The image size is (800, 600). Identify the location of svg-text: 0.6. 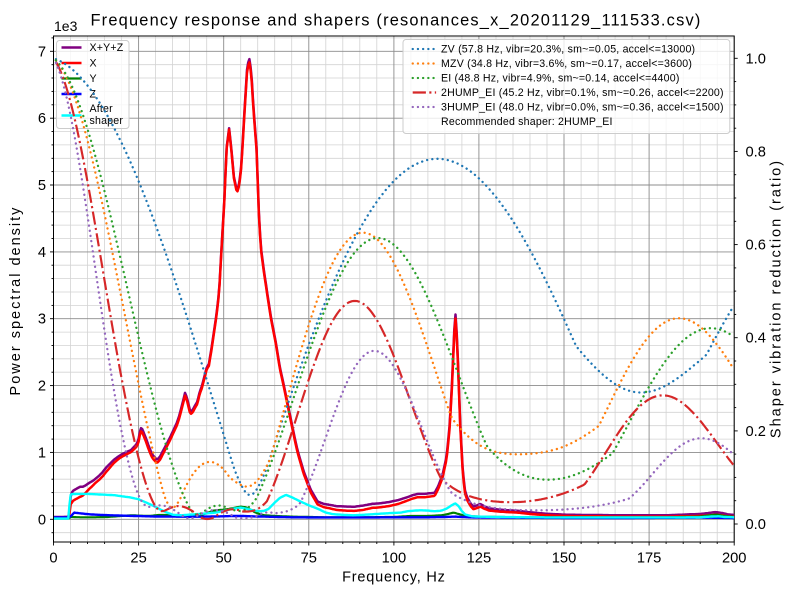
(756, 246).